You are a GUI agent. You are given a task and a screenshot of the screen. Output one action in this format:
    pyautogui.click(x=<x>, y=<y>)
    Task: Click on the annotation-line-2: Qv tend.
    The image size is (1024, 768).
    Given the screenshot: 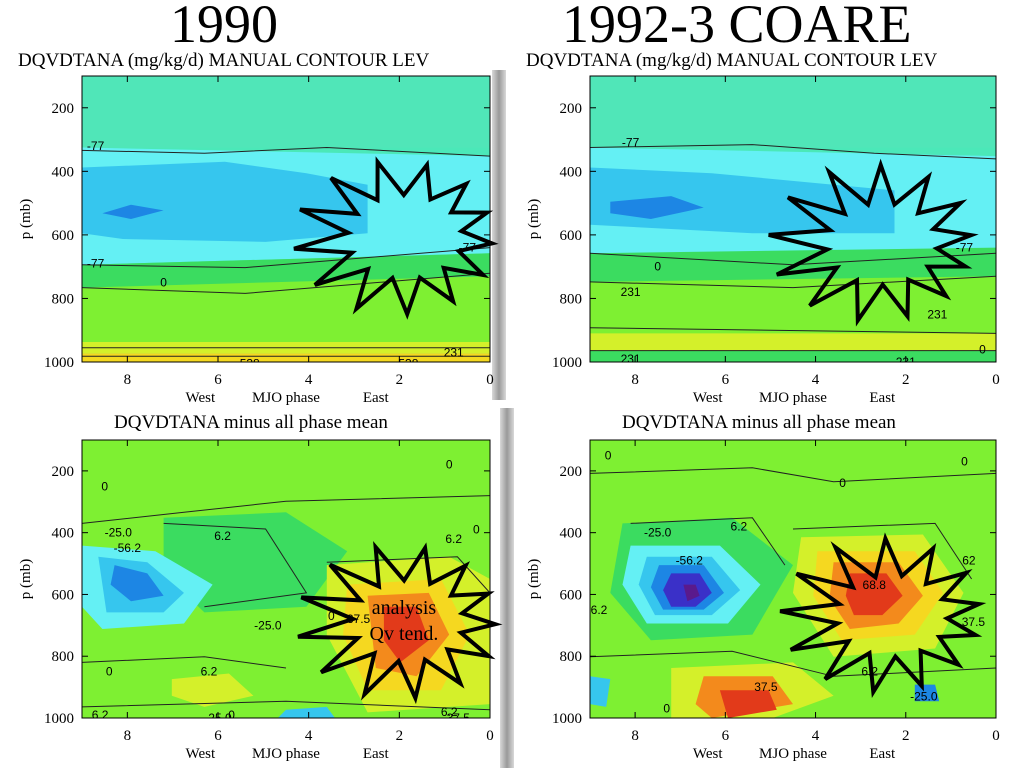 What is the action you would take?
    pyautogui.click(x=404, y=634)
    